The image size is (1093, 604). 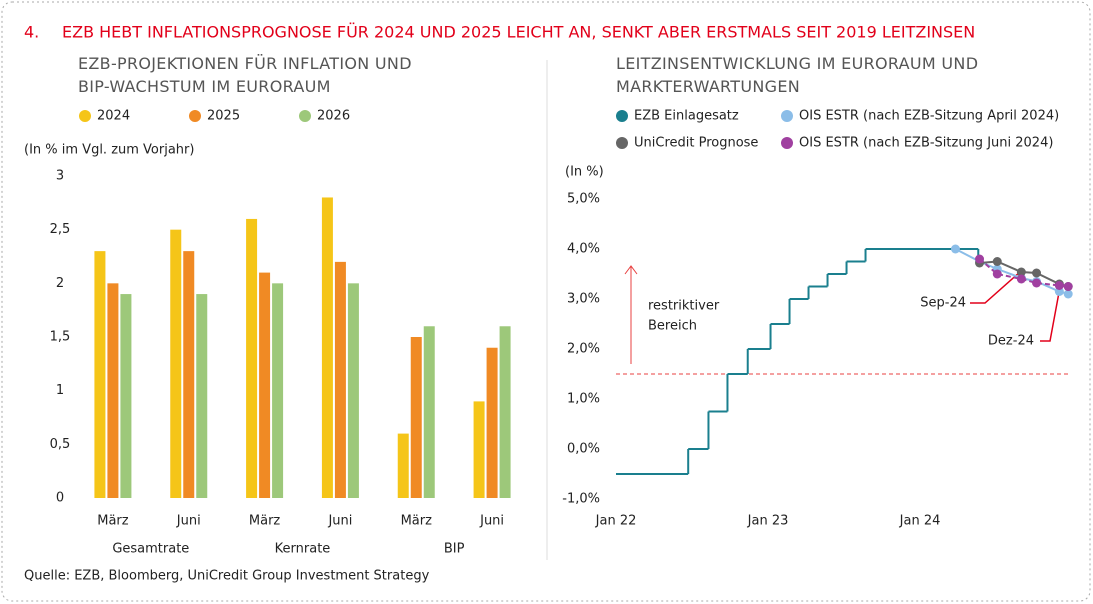 I want to click on y-tick-label: 5,0%, so click(x=583, y=199).